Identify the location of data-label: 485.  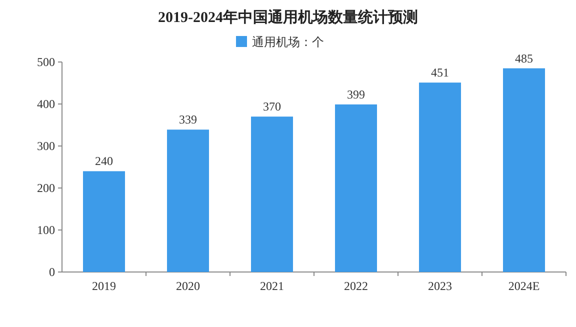
(524, 58).